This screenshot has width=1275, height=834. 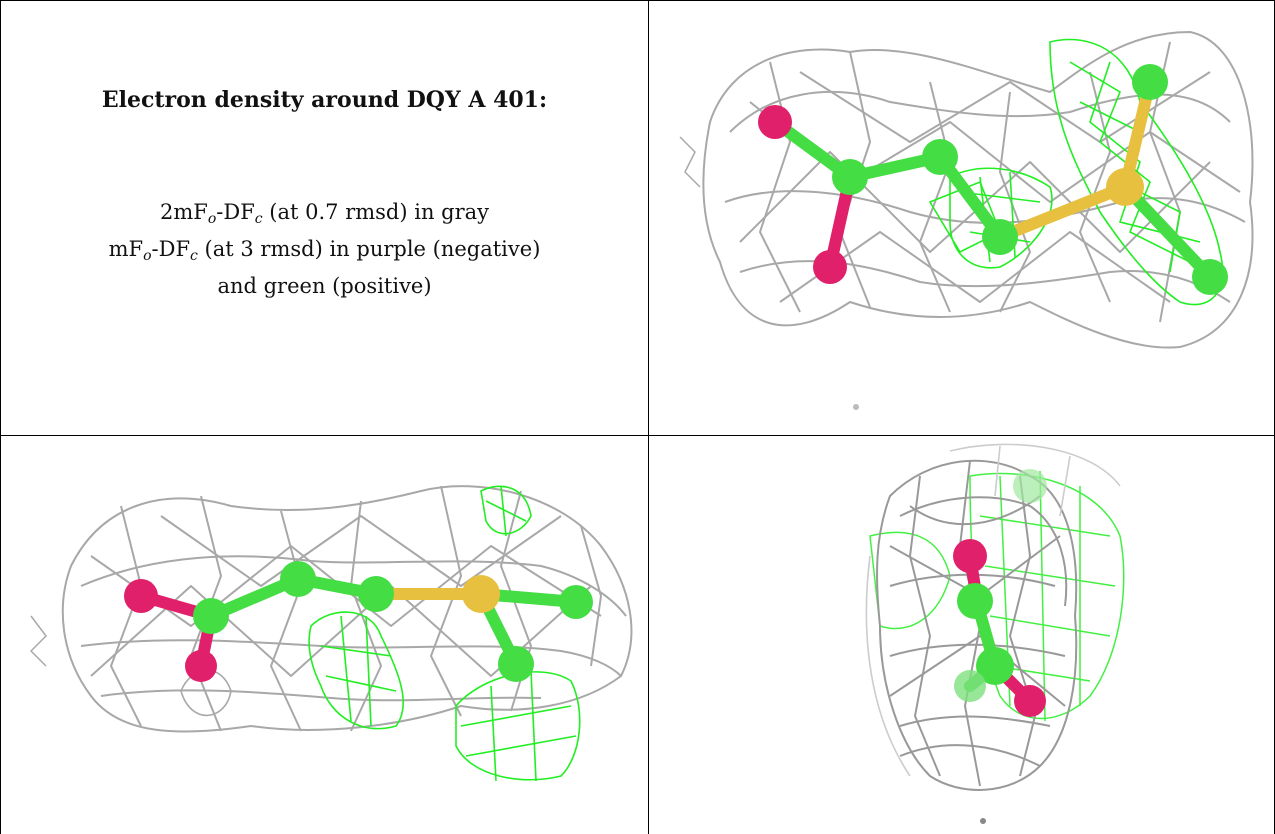 I want to click on legend-line-positive: and green (positive), so click(x=324, y=286).